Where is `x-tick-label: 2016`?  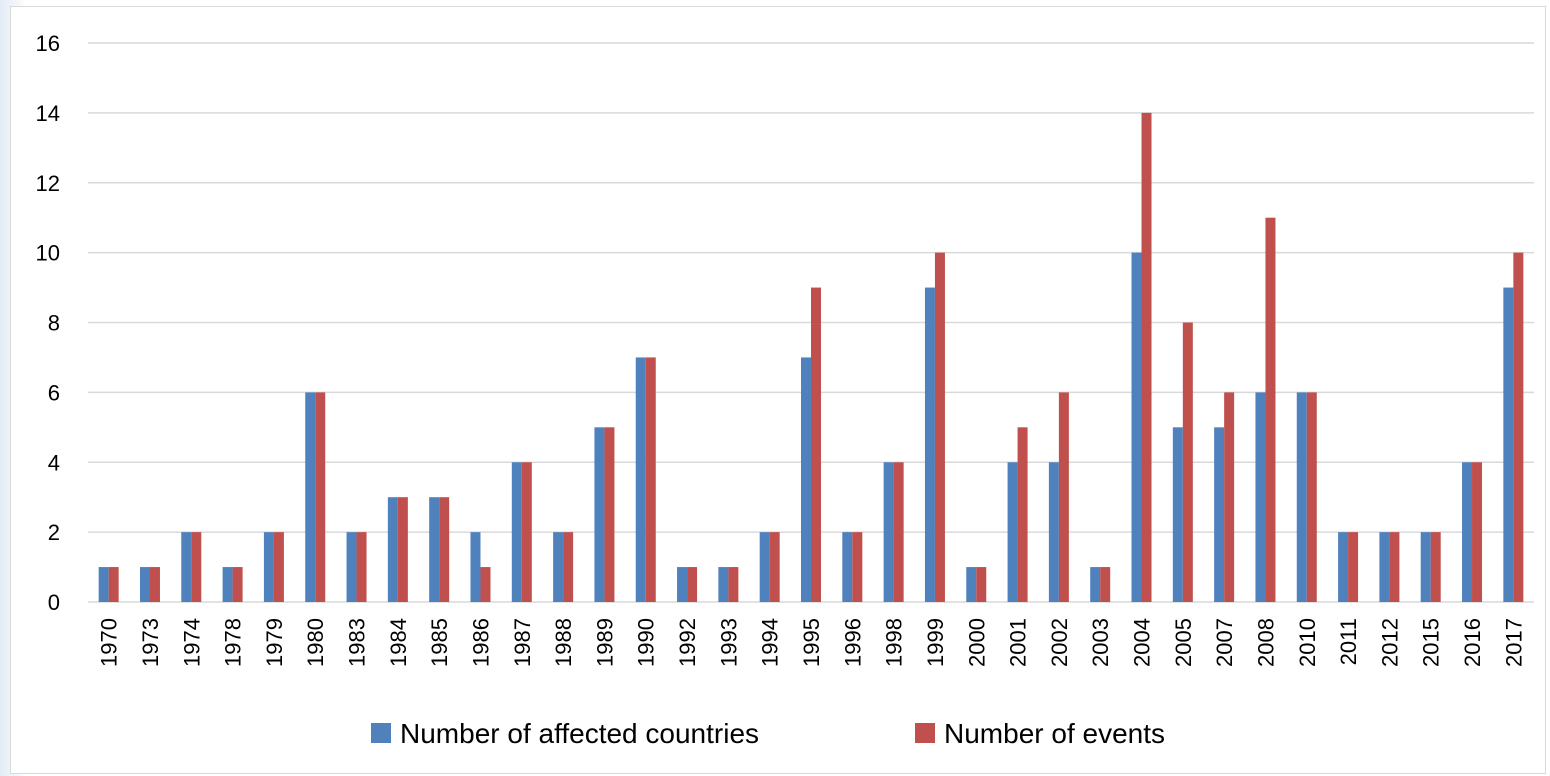
x-tick-label: 2016 is located at coordinates (1472, 642).